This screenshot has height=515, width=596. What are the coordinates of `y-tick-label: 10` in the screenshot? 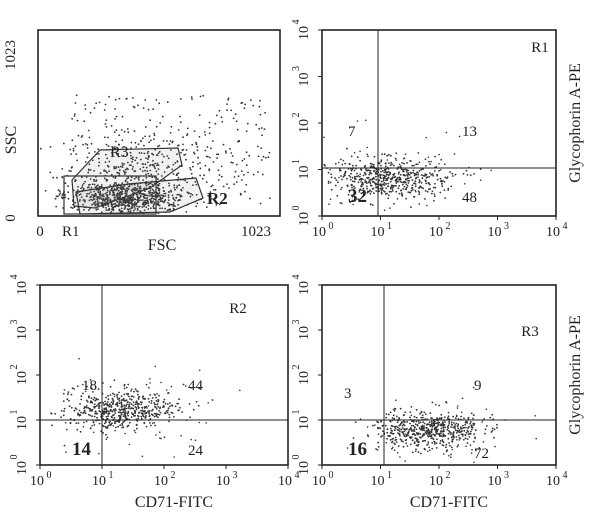 It's located at (22, 333).